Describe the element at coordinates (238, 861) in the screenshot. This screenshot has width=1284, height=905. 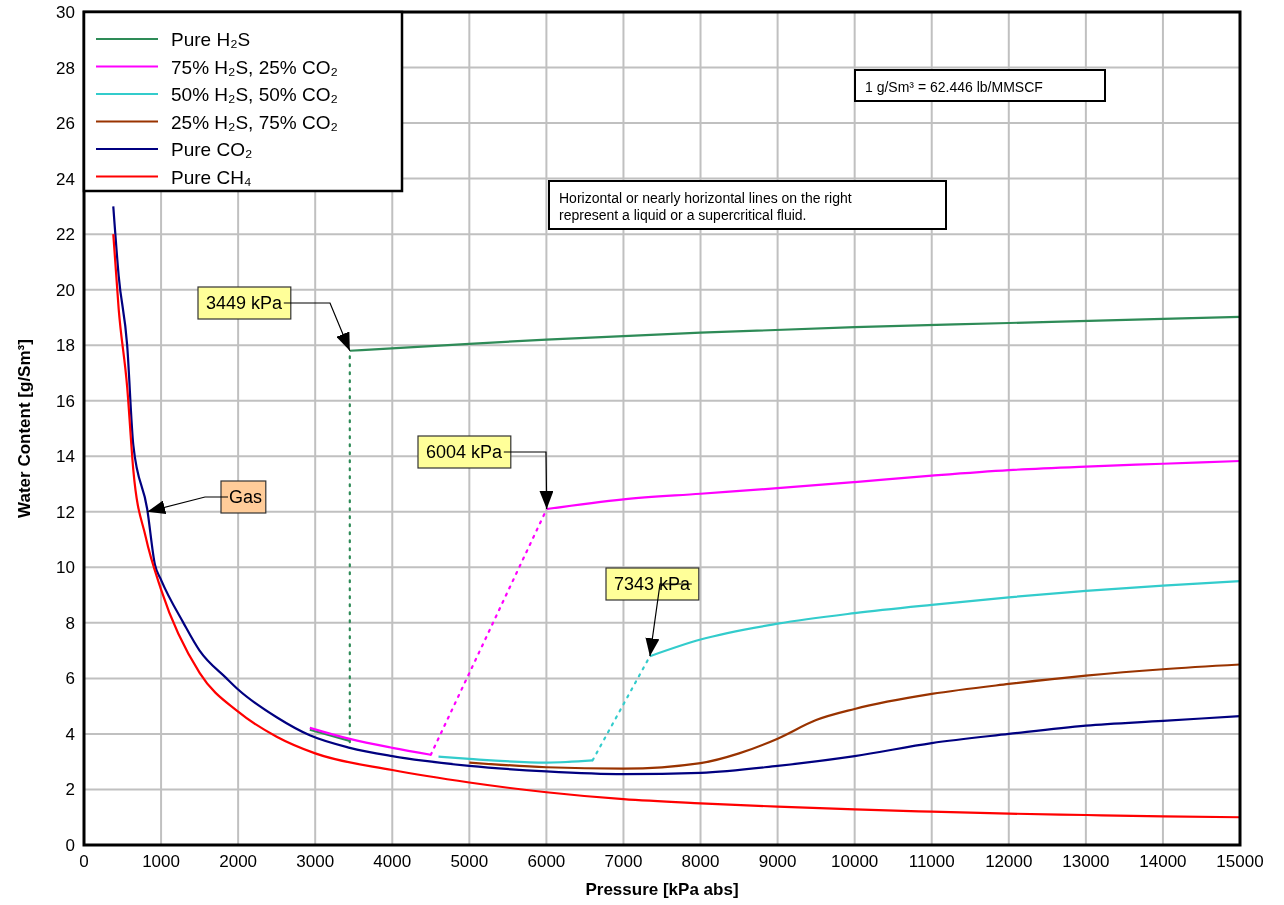
I see `x-tick-label: 2000` at that location.